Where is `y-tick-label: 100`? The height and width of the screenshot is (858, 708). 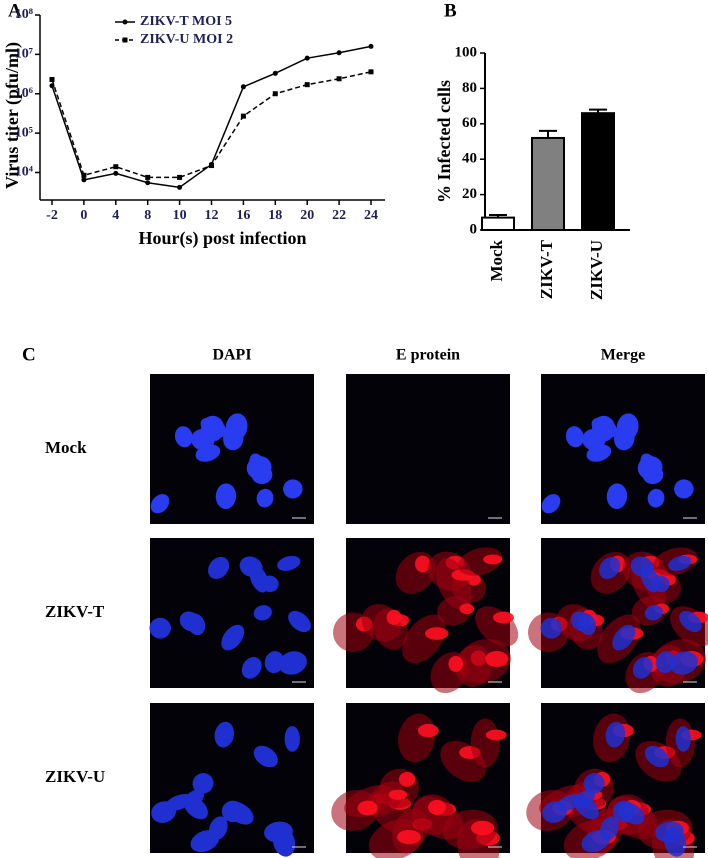 y-tick-label: 100 is located at coordinates (466, 52).